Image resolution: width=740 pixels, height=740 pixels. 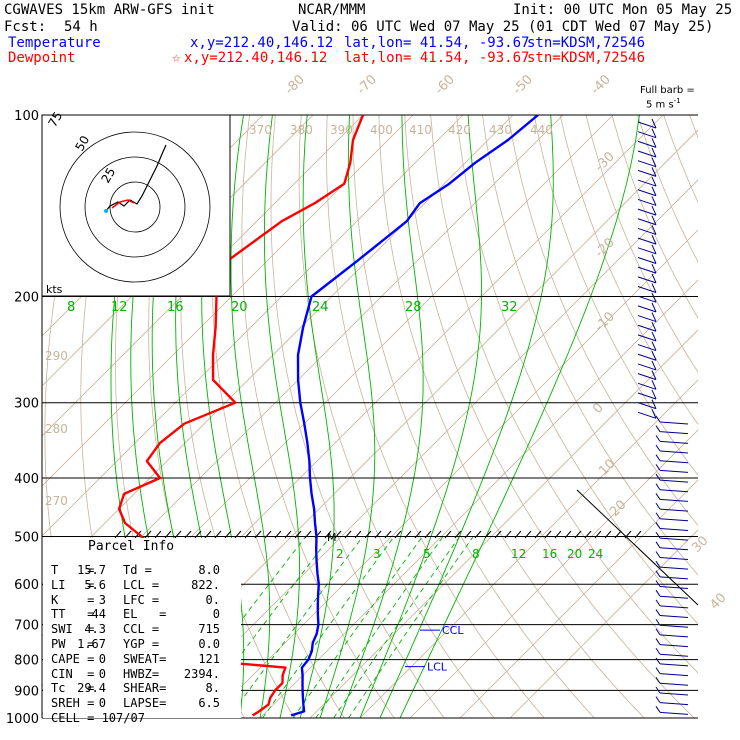 I want to click on parcel-cell: CELL = 107/07, so click(x=98, y=718).